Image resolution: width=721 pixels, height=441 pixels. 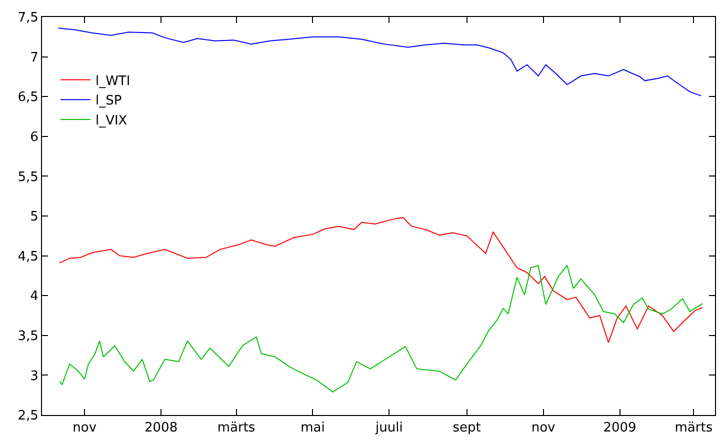 What do you see at coordinates (466, 428) in the screenshot?
I see `x-tick-label: sept` at bounding box center [466, 428].